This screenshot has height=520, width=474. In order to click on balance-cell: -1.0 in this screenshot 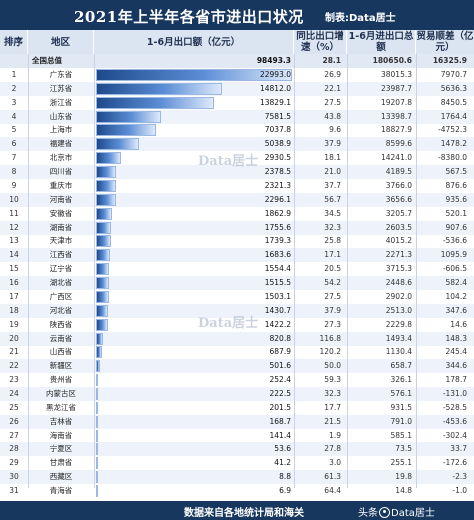, I will do `click(459, 491)`.